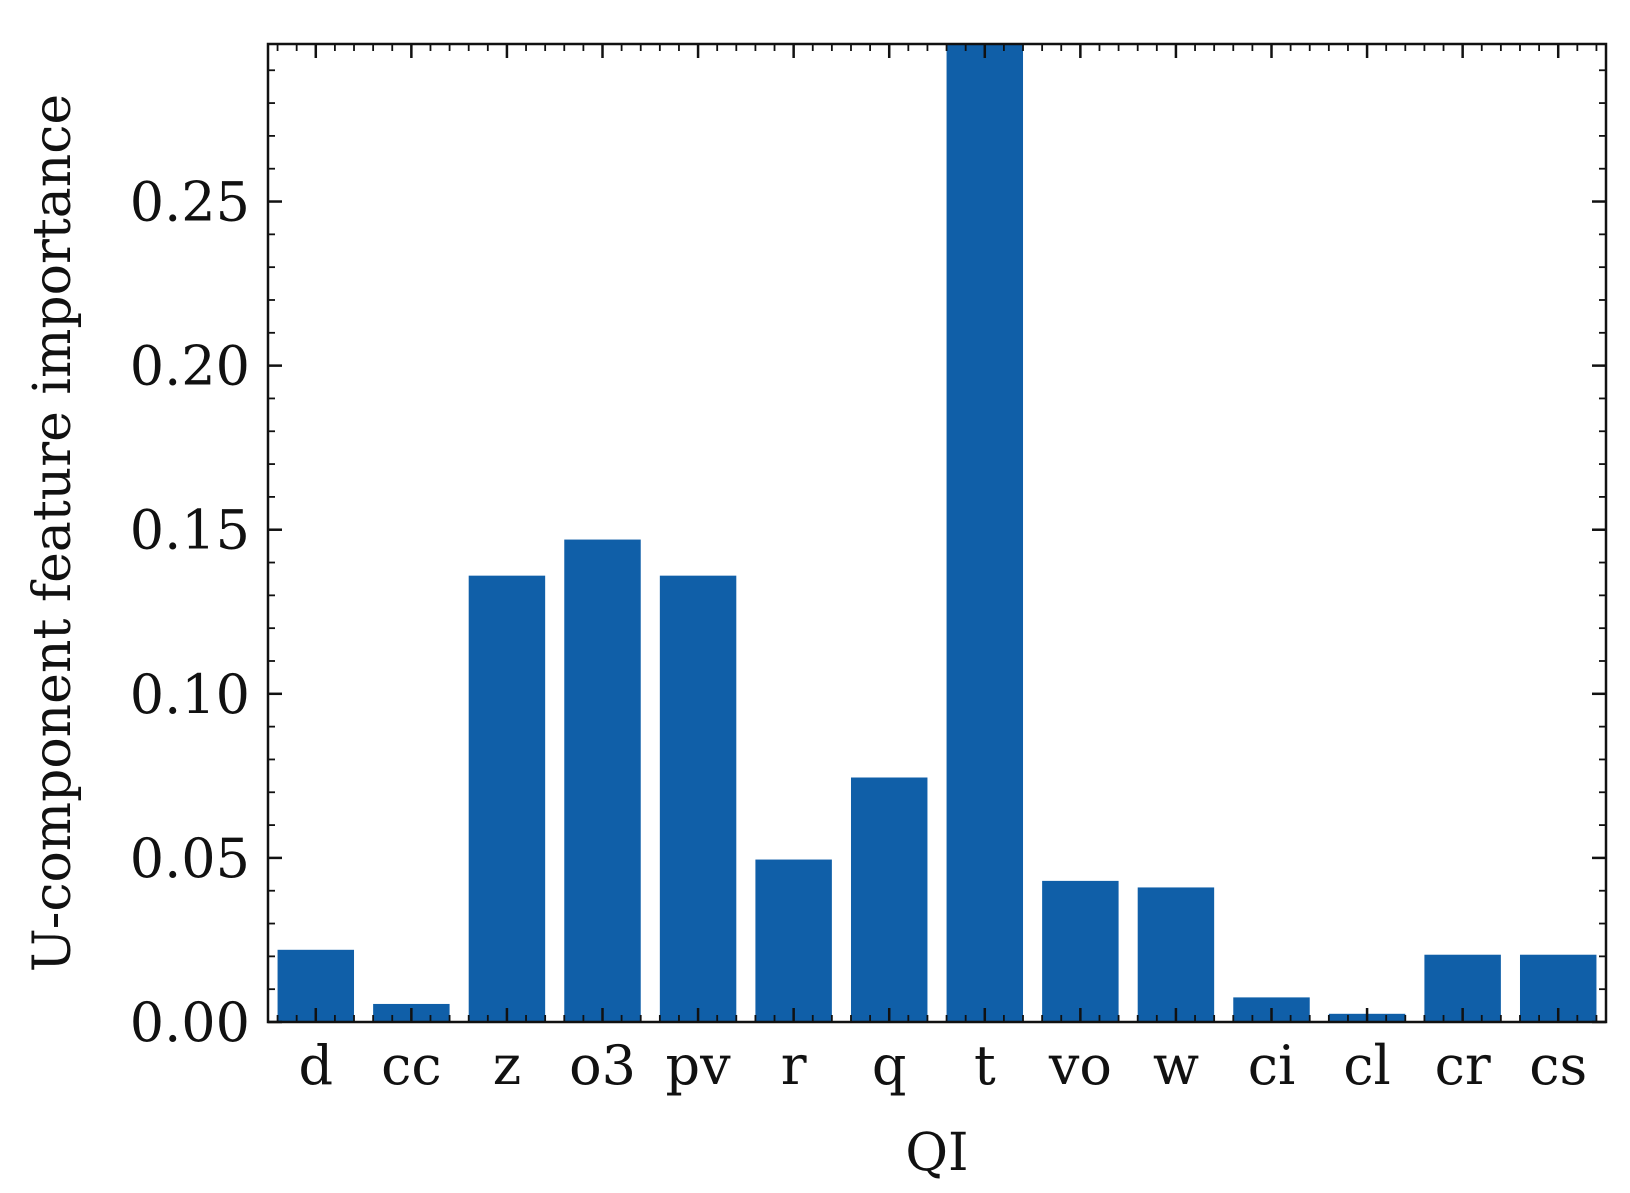 The image size is (1630, 1193). I want to click on x-tick-label: vo, so click(1080, 1065).